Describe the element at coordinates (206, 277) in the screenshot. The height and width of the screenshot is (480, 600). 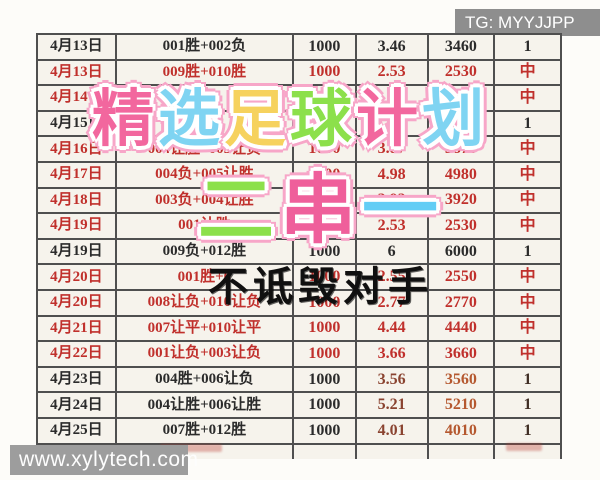
I see `table-cell-combo: 001胜+0` at that location.